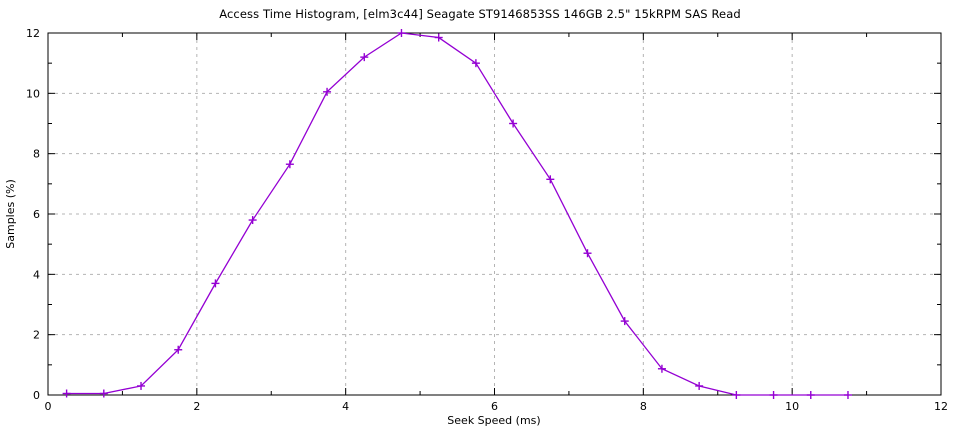 The width and height of the screenshot is (960, 432). I want to click on x-axis-tick-labels: 0 2 4 6 8 10 12, so click(497, 406).